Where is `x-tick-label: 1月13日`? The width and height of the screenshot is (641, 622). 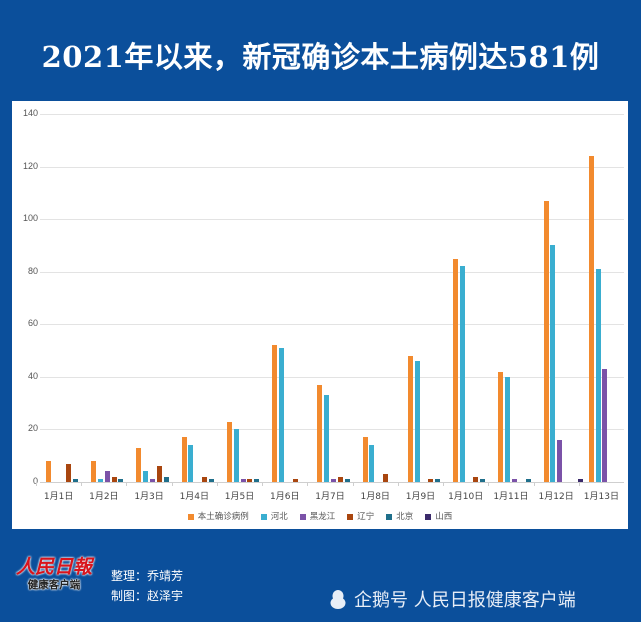 x-tick-label: 1月13日 is located at coordinates (601, 497).